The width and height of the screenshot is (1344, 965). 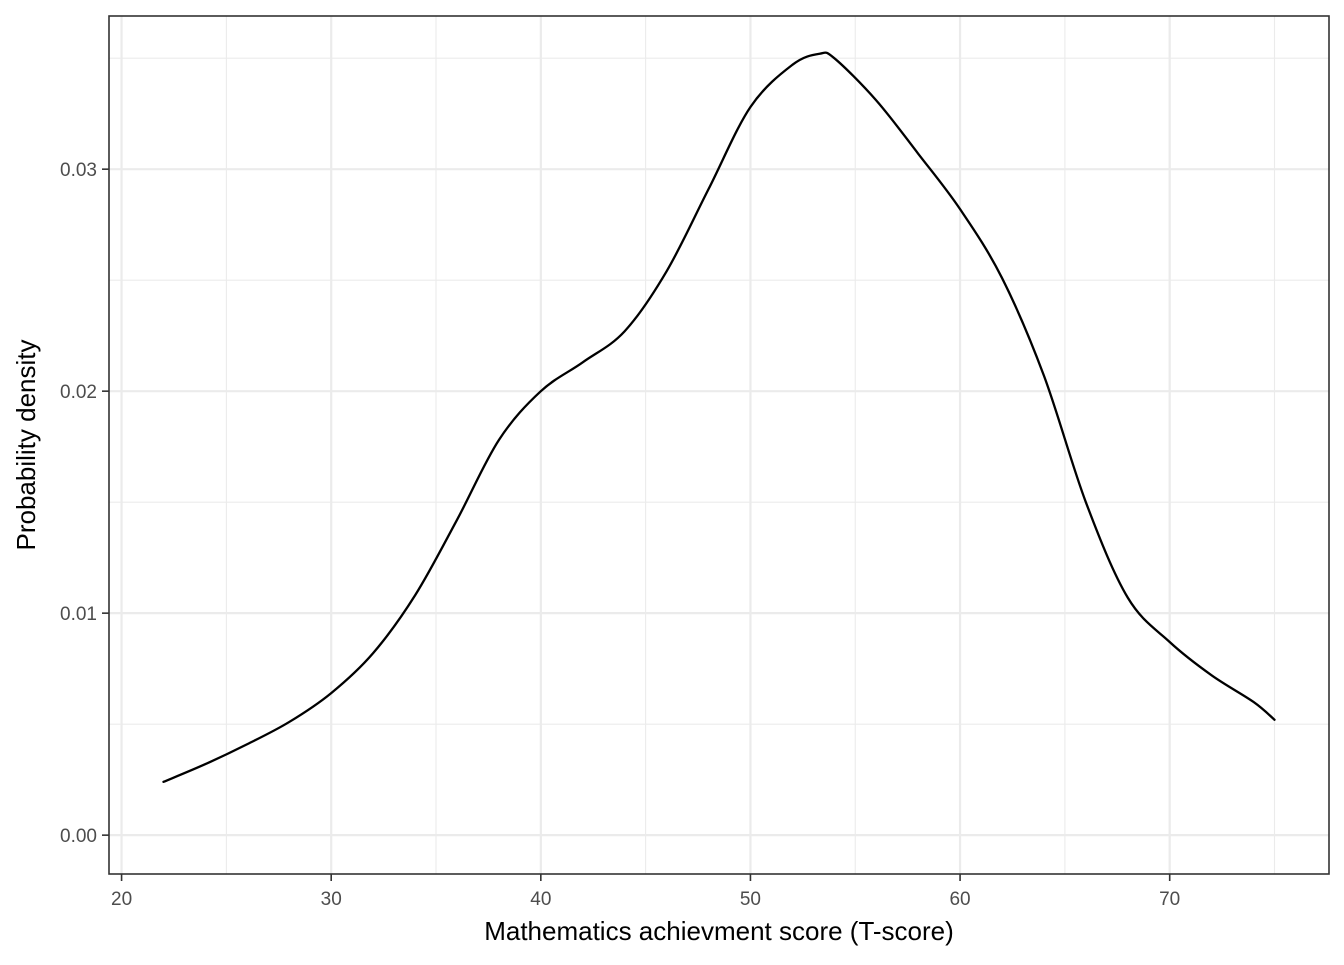 What do you see at coordinates (750, 899) in the screenshot?
I see `x-tick-label: 50` at bounding box center [750, 899].